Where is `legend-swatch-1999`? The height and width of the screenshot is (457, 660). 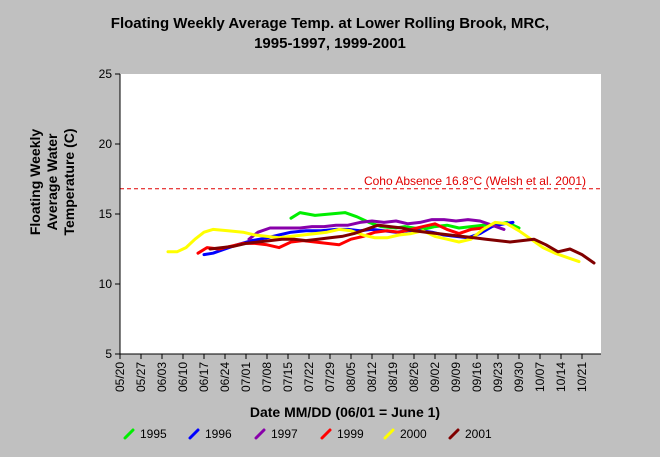 legend-swatch-1999 is located at coordinates (326, 434).